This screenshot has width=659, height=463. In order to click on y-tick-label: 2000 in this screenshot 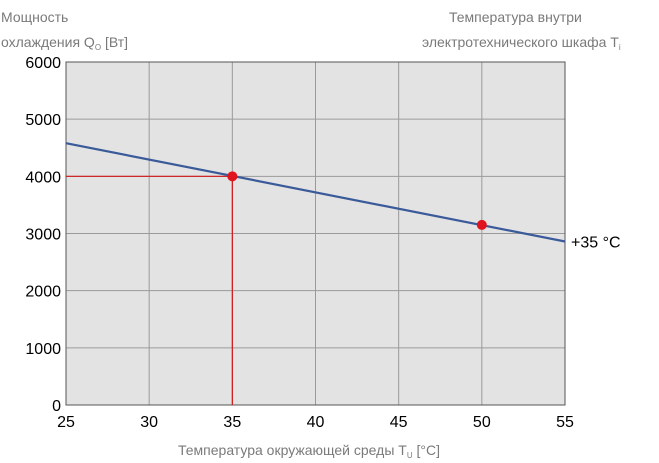, I will do `click(43, 292)`.